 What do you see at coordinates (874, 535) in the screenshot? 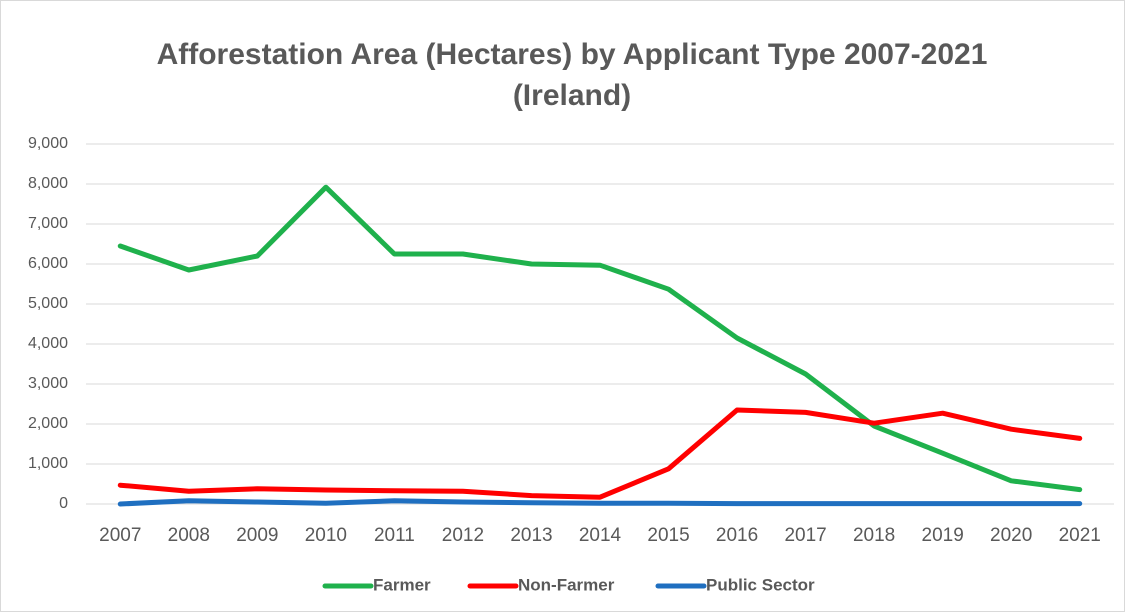
I see `x-tick-label: 2018` at bounding box center [874, 535].